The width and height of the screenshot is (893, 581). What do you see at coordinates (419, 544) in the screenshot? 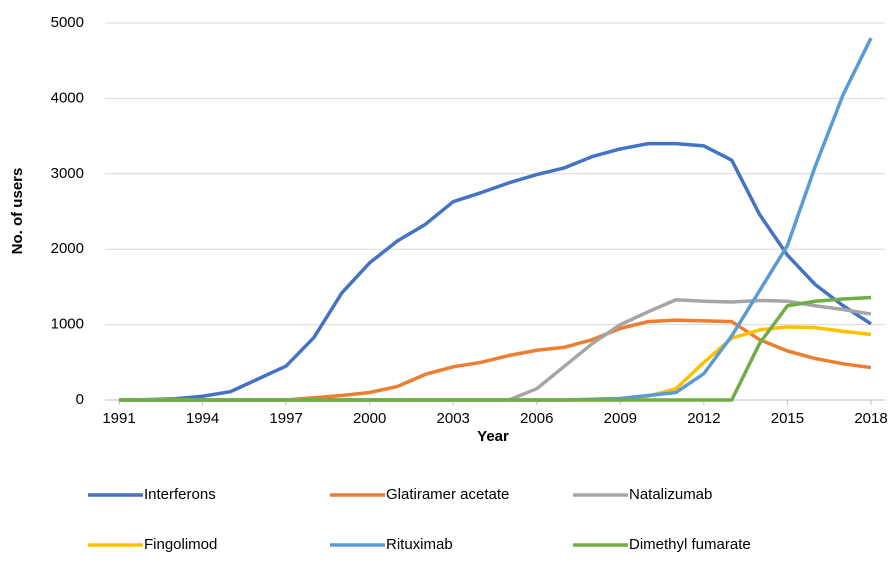
I see `legend-label: Rituximab` at bounding box center [419, 544].